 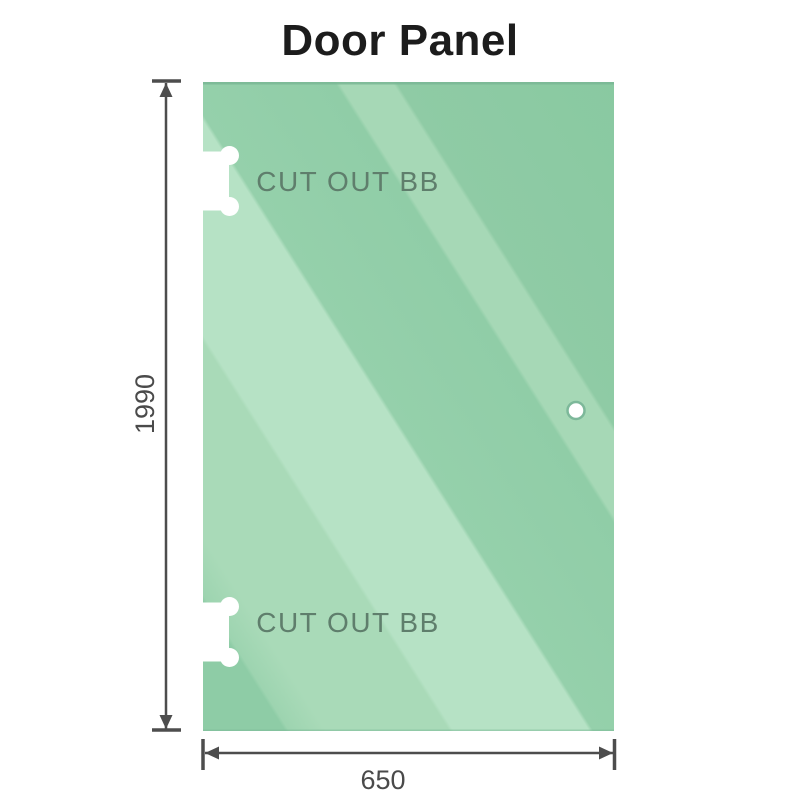 I want to click on cutout-top, so click(x=219, y=181).